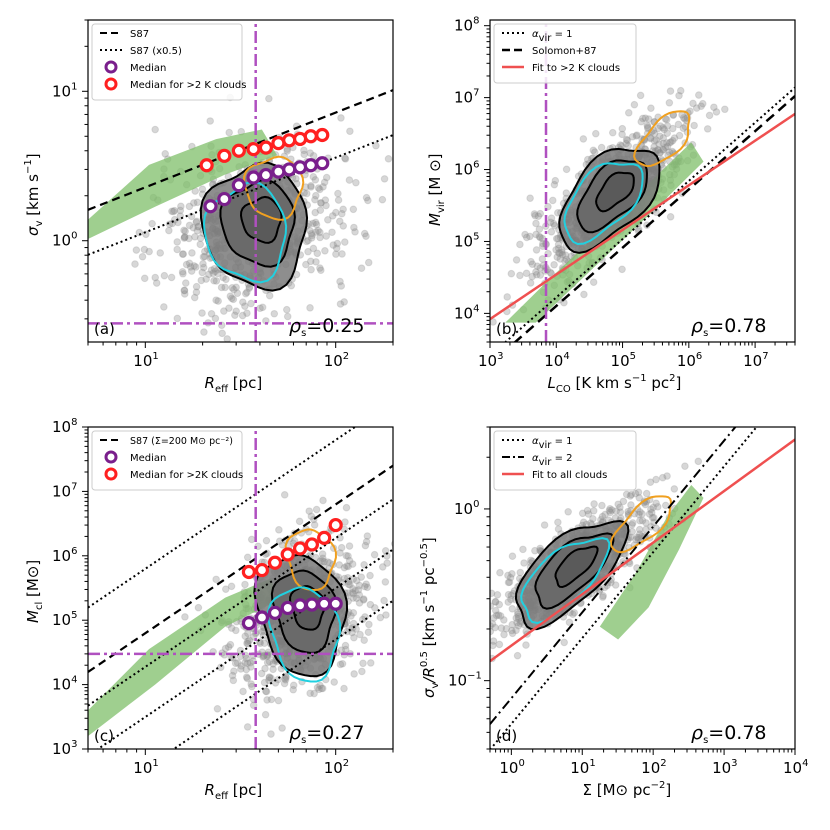  Describe the element at coordinates (662, 139) in the screenshot. I see `contour-orange` at that location.